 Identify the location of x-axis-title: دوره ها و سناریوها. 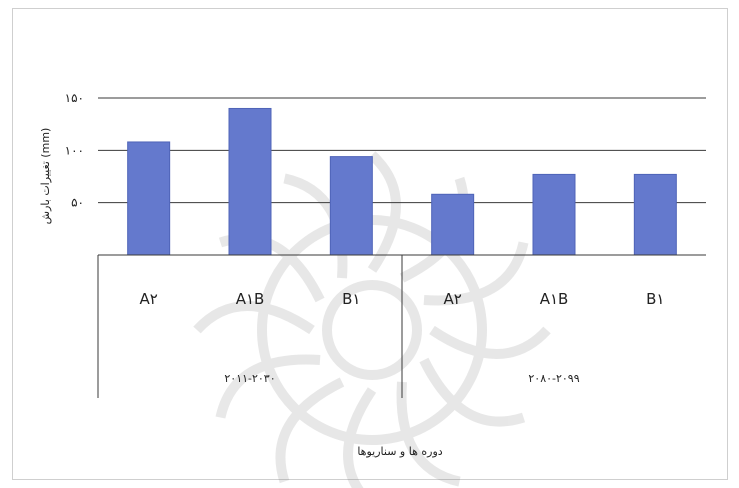
(399, 451).